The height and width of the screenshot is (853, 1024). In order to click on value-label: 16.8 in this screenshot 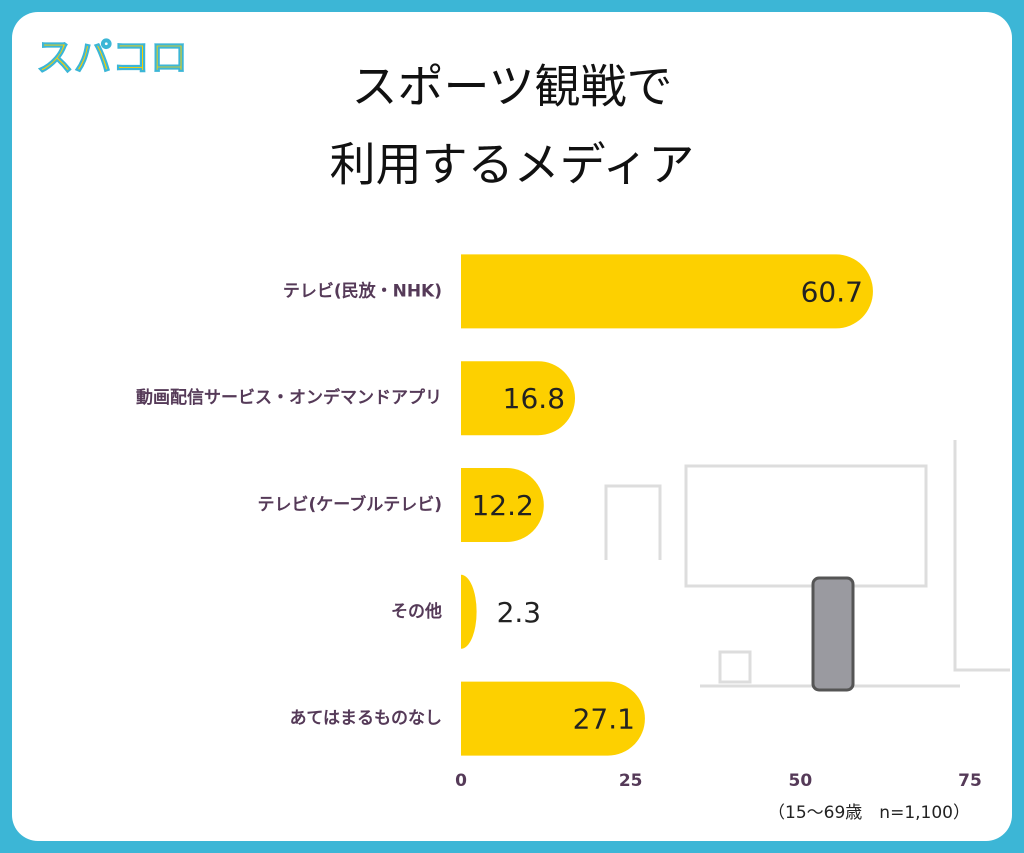, I will do `click(534, 398)`.